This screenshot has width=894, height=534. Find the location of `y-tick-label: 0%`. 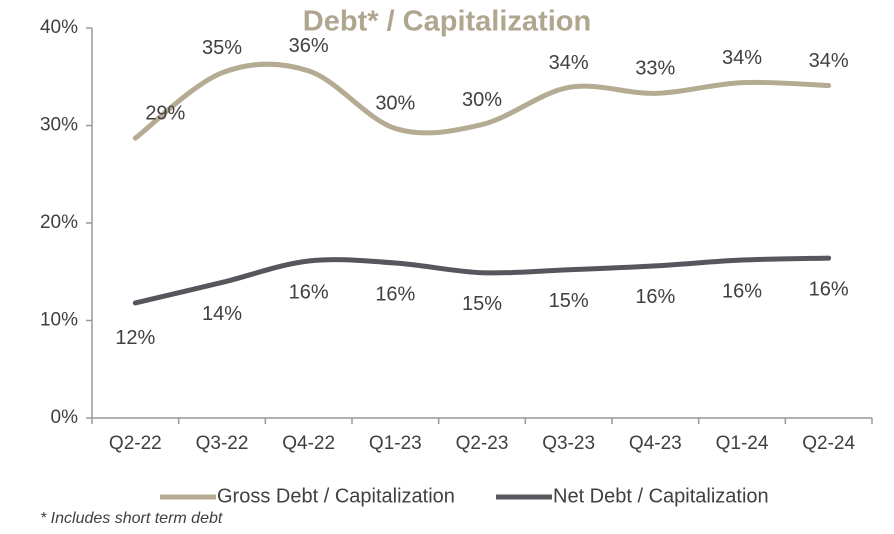

y-tick-label: 0% is located at coordinates (65, 417).